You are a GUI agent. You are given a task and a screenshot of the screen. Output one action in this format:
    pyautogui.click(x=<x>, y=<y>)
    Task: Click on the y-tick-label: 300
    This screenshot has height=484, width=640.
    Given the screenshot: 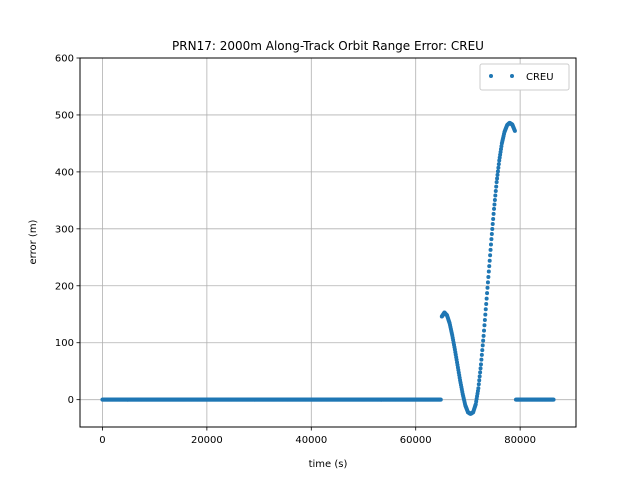 What is the action you would take?
    pyautogui.click(x=64, y=229)
    